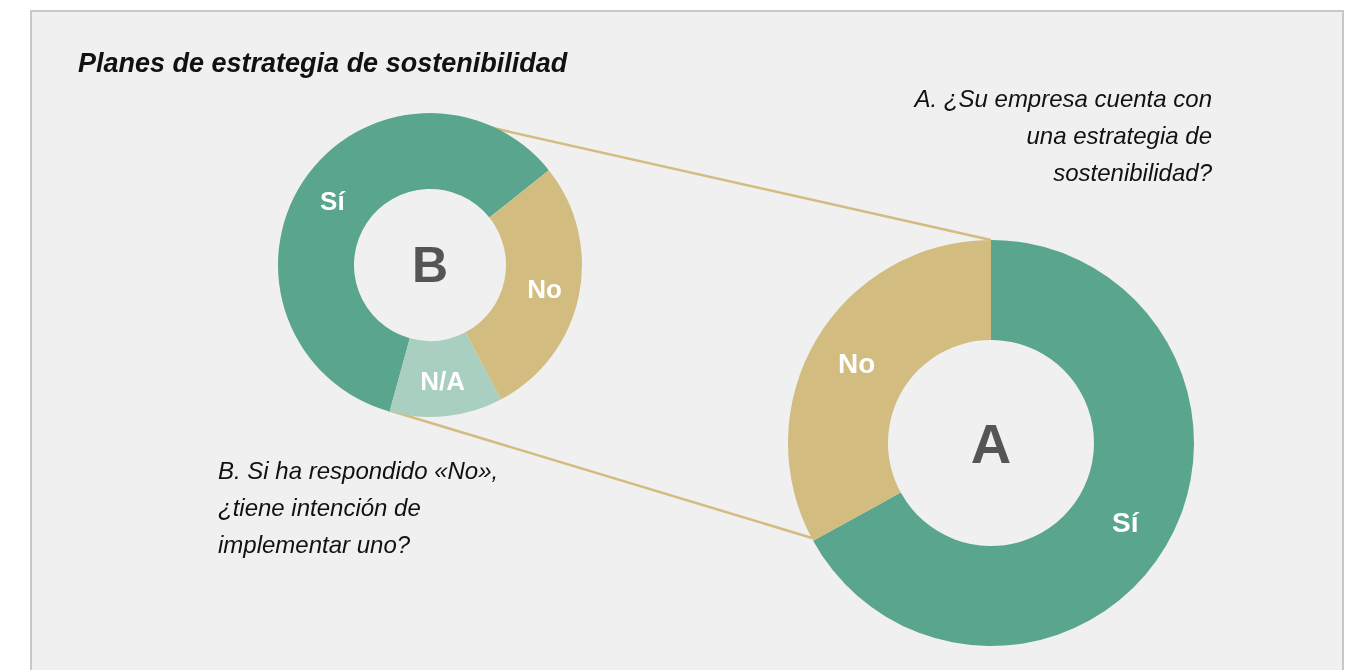 Image resolution: width=1354 pixels, height=670 pixels. Describe the element at coordinates (991, 443) in the screenshot. I see `text: A` at that location.